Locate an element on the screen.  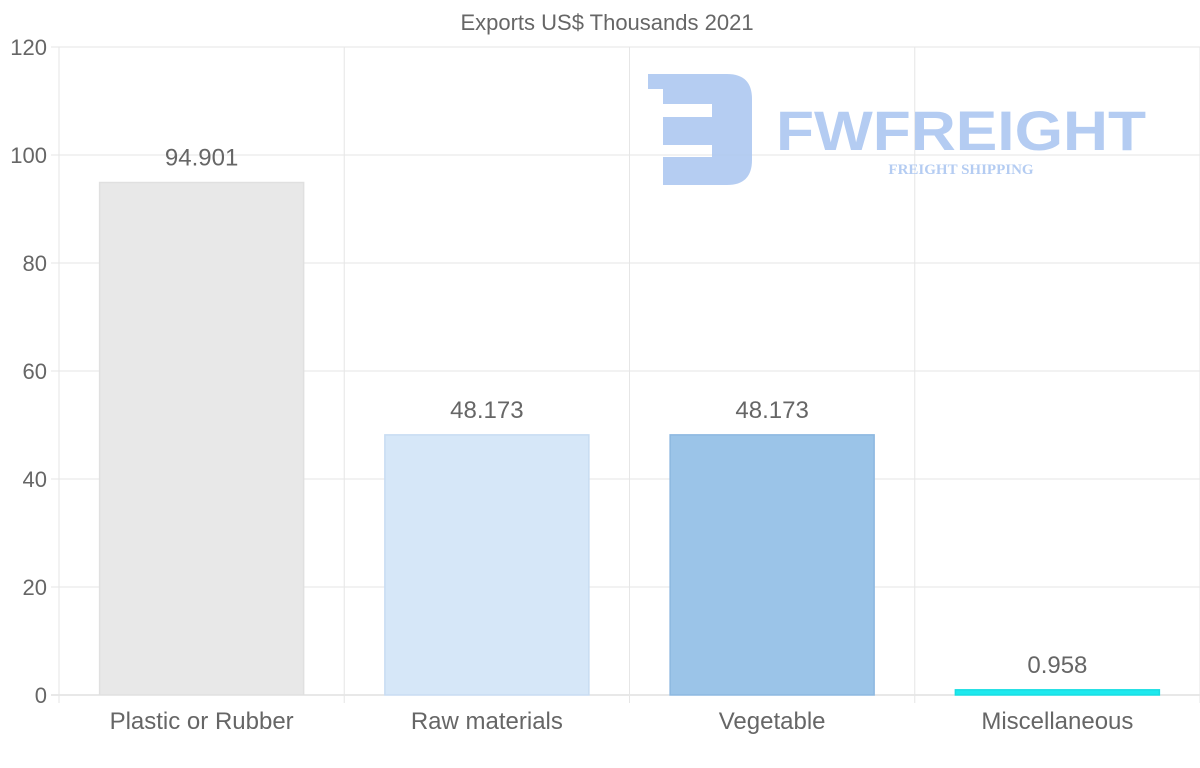
y-tick-label: 40 is located at coordinates (35, 479).